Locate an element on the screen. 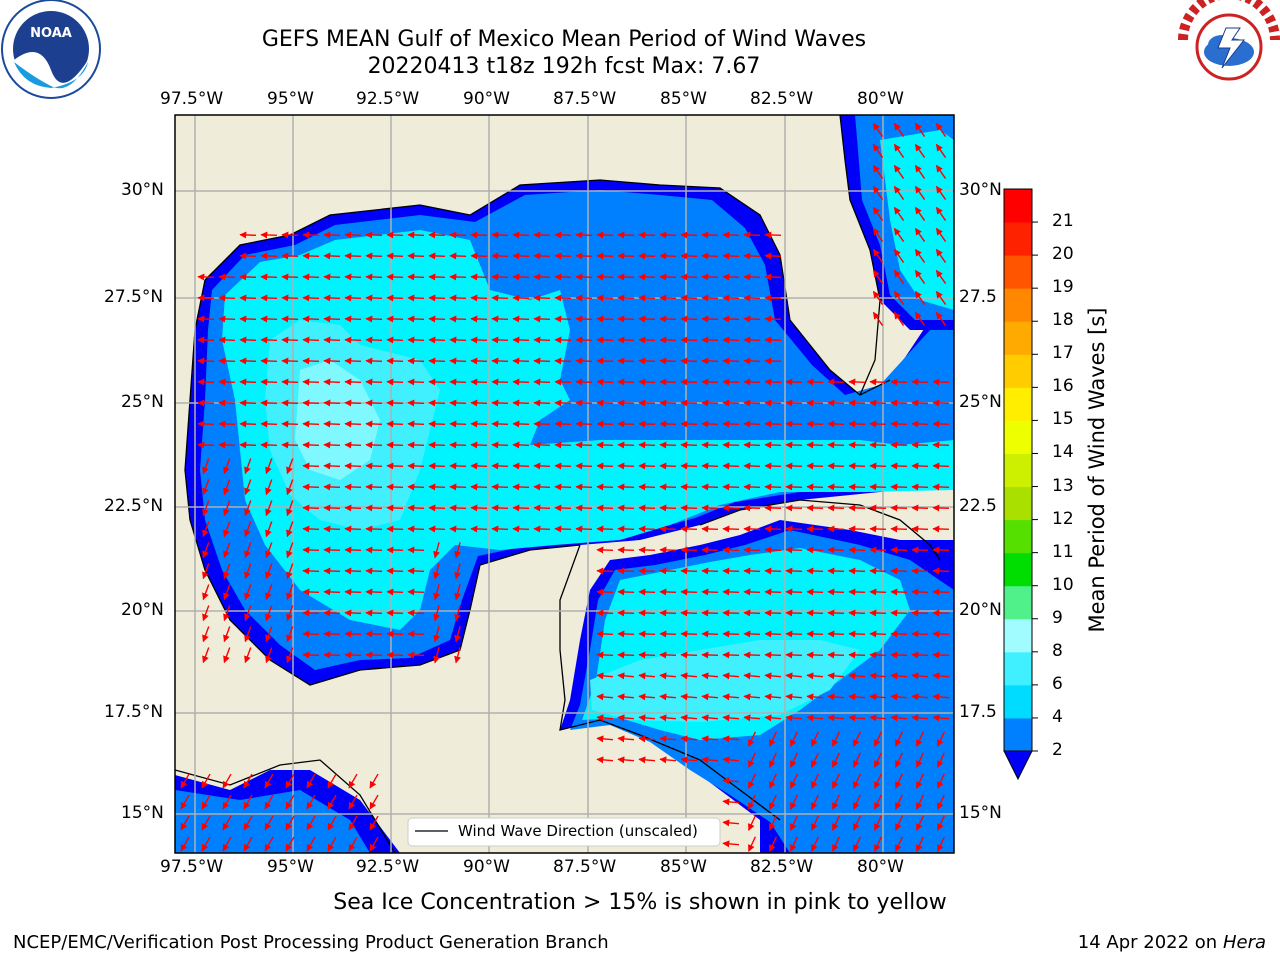  colorbar-tick-label: 20 is located at coordinates (1063, 254).